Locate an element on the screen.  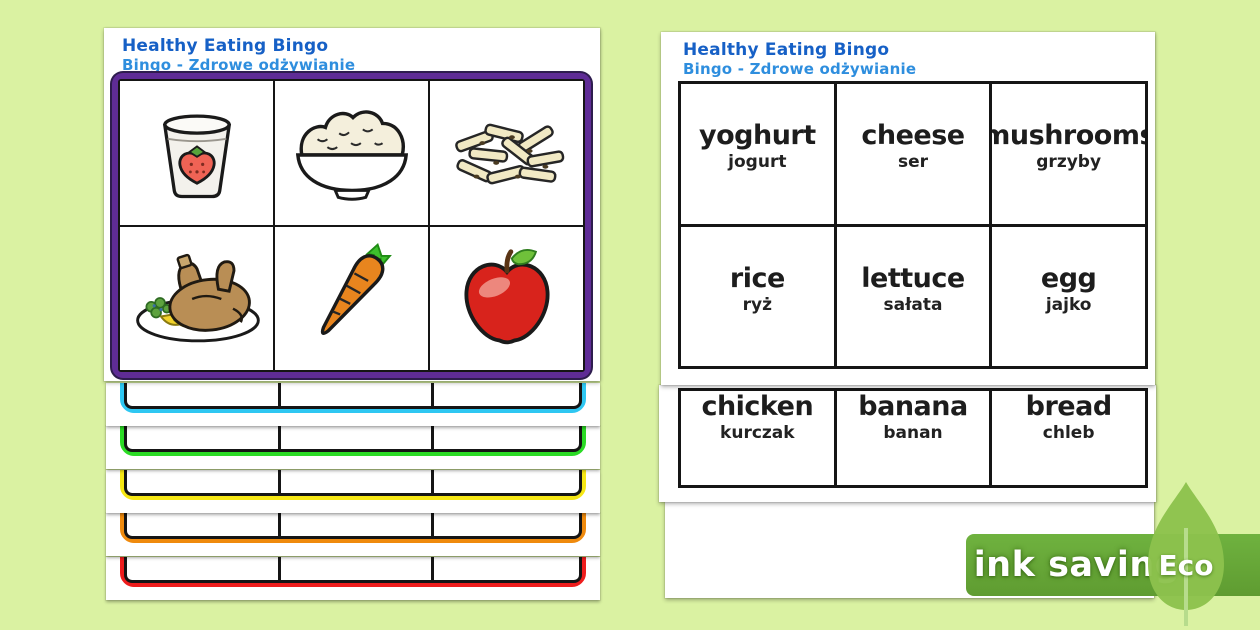
word-bingo-grid-overflow-row: chicken kurczak banana banan bread chleb is located at coordinates (913, 438).